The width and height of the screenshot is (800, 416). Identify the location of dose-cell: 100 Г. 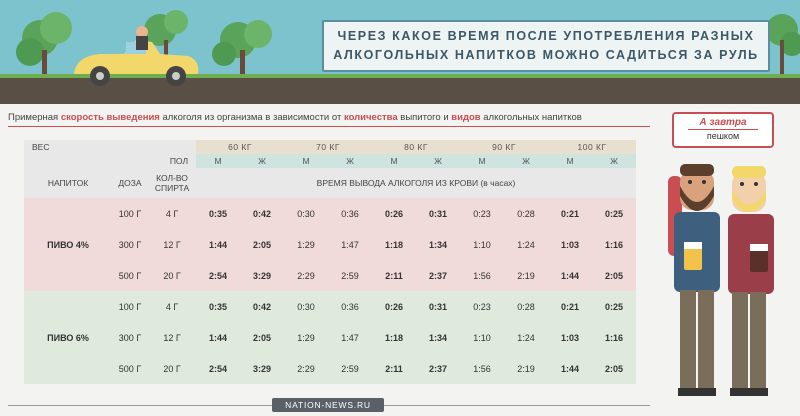
(130, 213).